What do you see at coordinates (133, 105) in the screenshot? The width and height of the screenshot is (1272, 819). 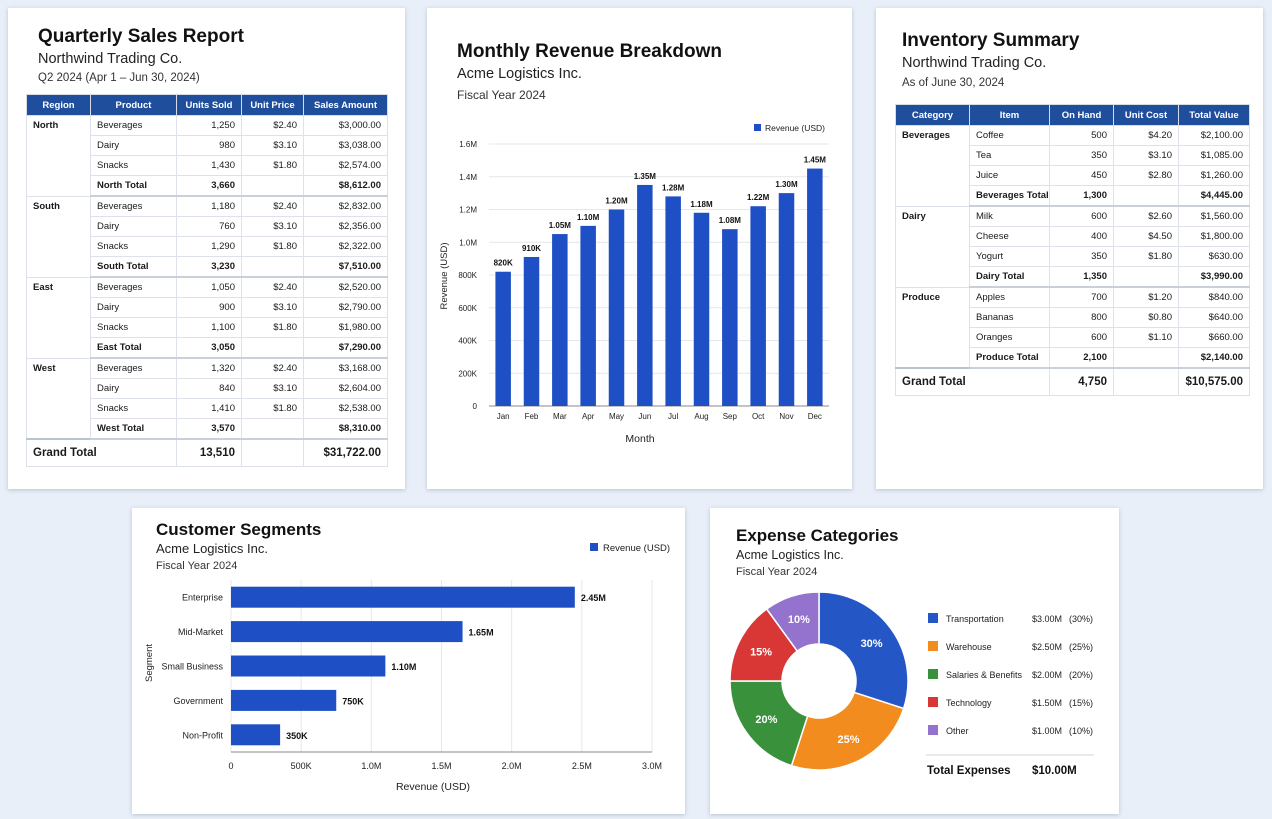 I see `column-header: Product` at bounding box center [133, 105].